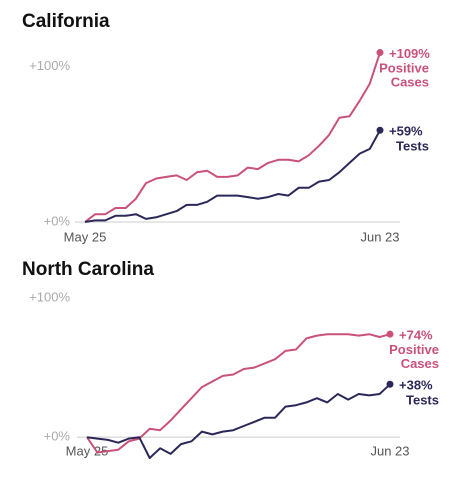 Image resolution: width=464 pixels, height=498 pixels. Describe the element at coordinates (416, 385) in the screenshot. I see `end-value-label: +38%` at that location.